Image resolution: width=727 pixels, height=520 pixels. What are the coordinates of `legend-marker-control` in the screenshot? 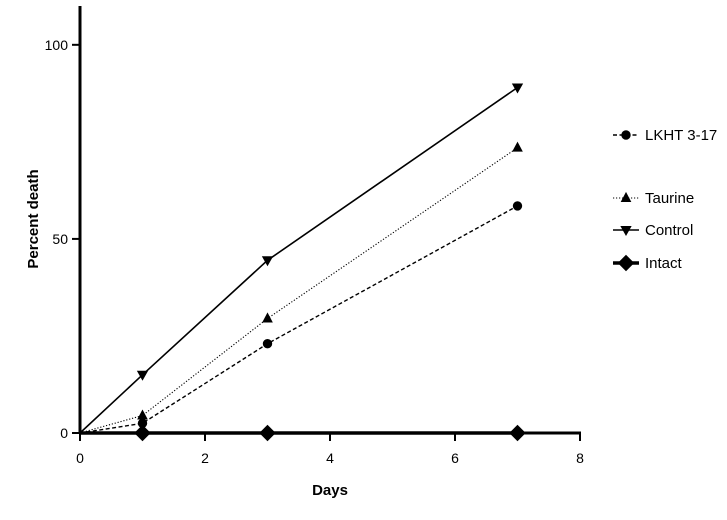 It's located at (626, 231).